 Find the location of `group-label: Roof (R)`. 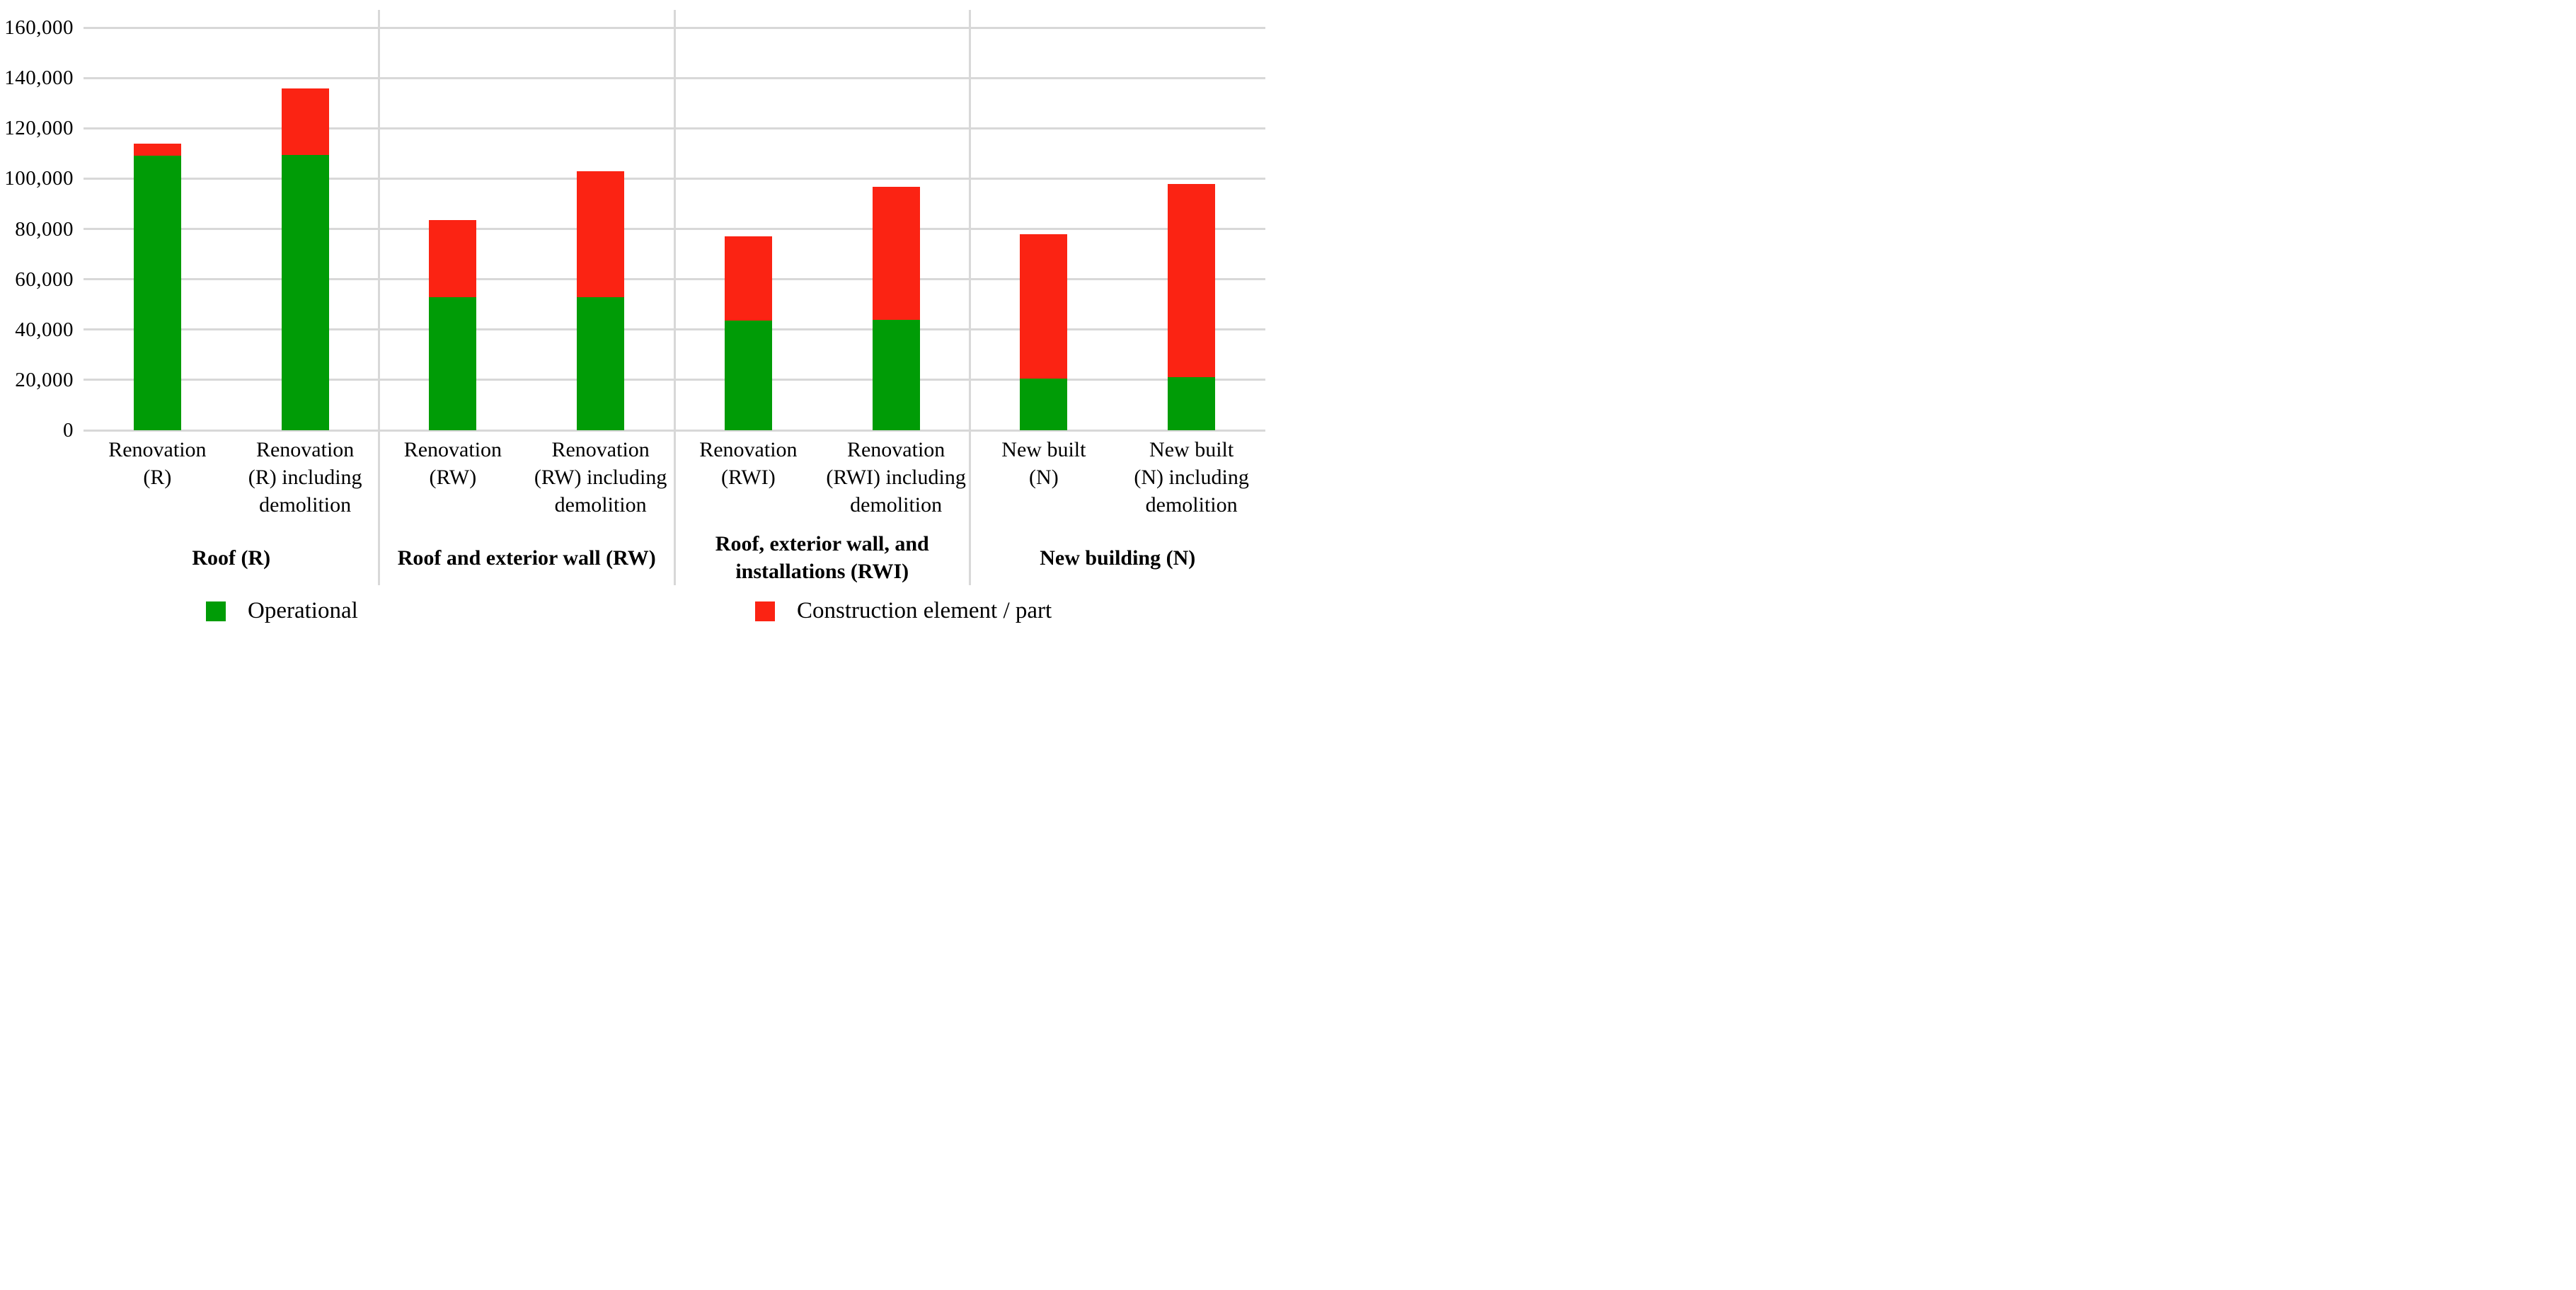

group-label: Roof (R) is located at coordinates (232, 558).